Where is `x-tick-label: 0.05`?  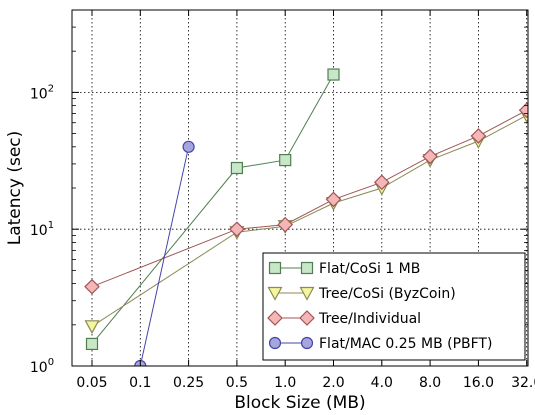
x-tick-label: 0.05 is located at coordinates (91, 383).